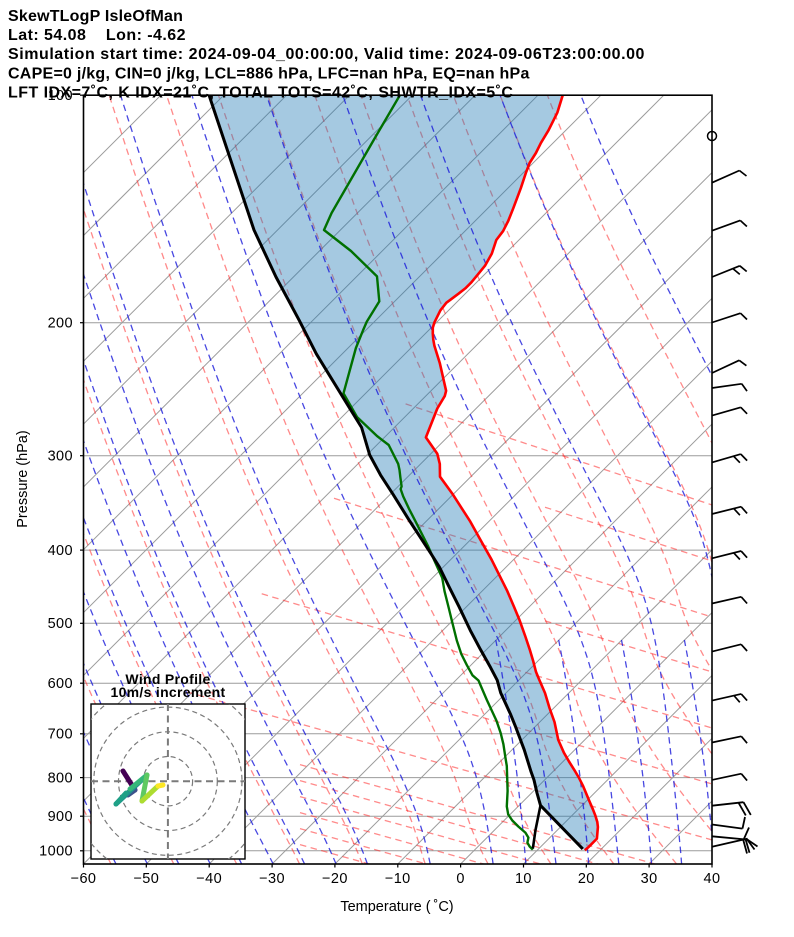  What do you see at coordinates (95, 16) in the screenshot?
I see `svg-text: SkewTLogP IsleOfMan` at bounding box center [95, 16].